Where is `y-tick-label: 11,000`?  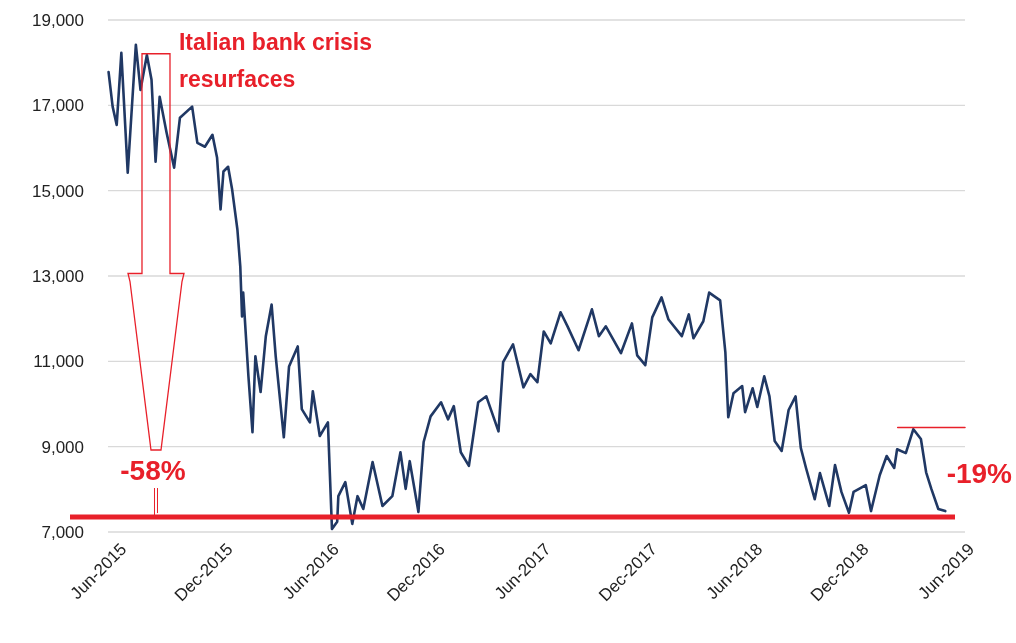
y-tick-label: 11,000 is located at coordinates (58, 362).